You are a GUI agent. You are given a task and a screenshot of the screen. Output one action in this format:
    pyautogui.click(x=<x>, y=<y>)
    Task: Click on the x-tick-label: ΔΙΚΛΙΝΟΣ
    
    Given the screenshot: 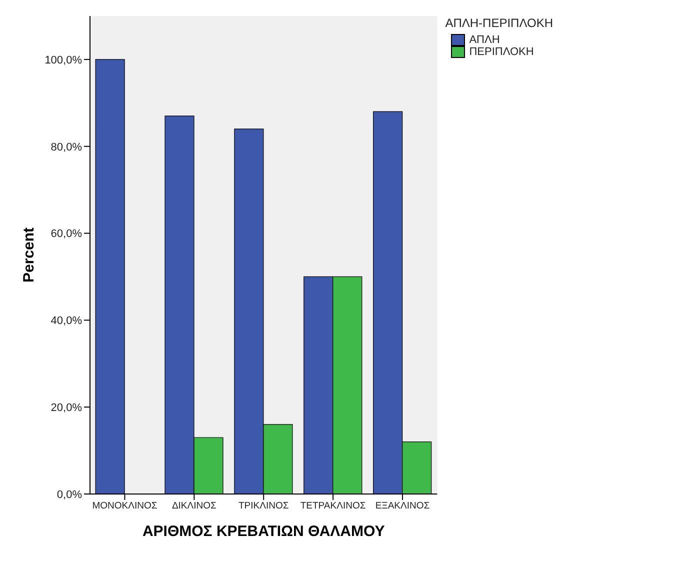 What is the action you would take?
    pyautogui.click(x=194, y=506)
    